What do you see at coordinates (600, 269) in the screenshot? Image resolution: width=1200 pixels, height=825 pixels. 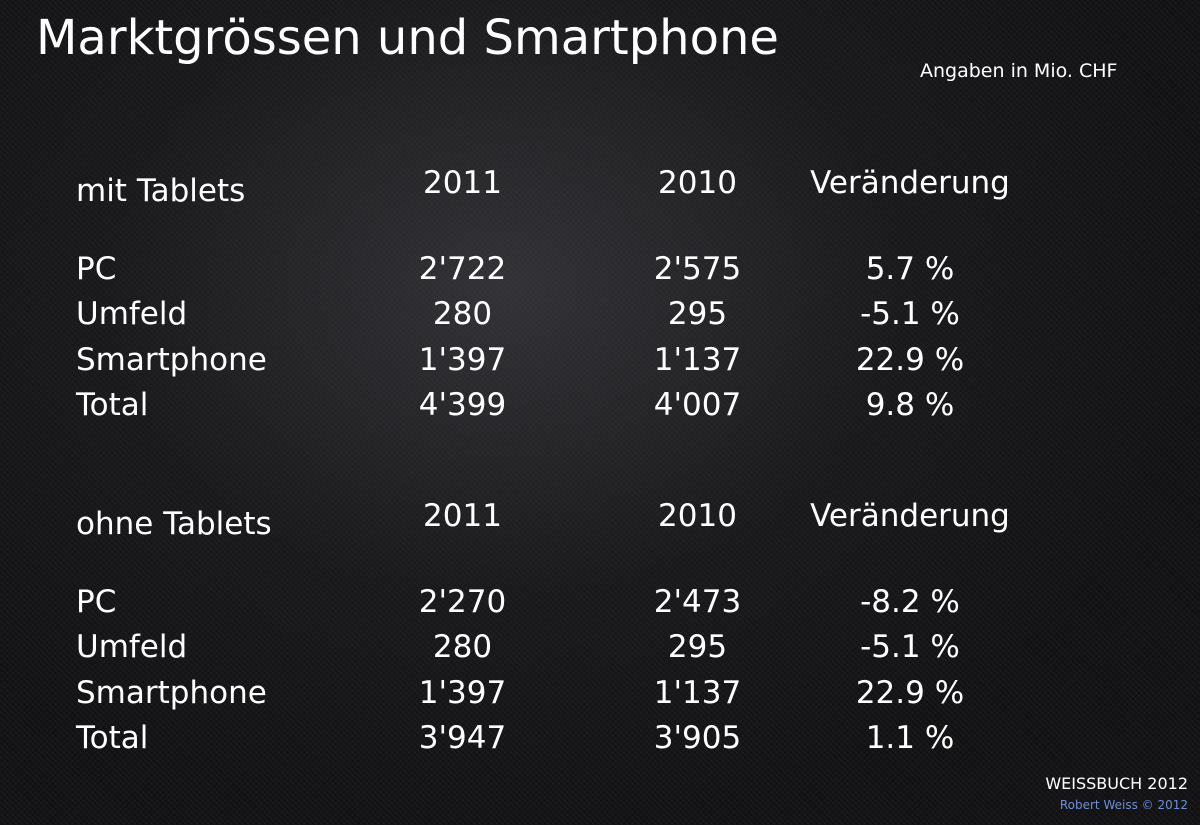 I see `table-row: PC 2'722 2'575 5.7 %` at bounding box center [600, 269].